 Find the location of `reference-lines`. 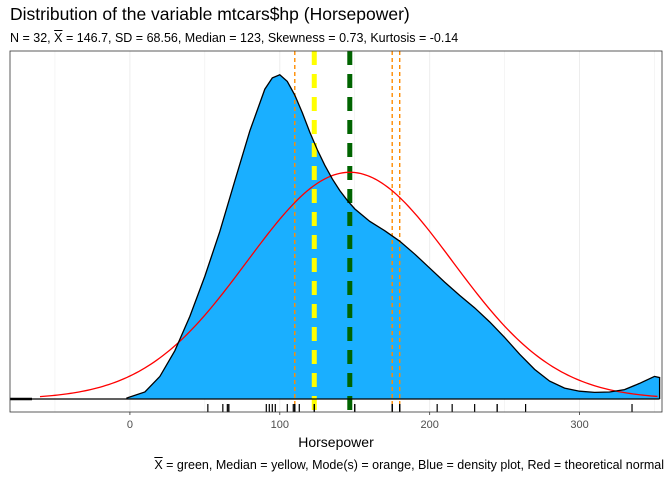

reference-lines is located at coordinates (347, 231).